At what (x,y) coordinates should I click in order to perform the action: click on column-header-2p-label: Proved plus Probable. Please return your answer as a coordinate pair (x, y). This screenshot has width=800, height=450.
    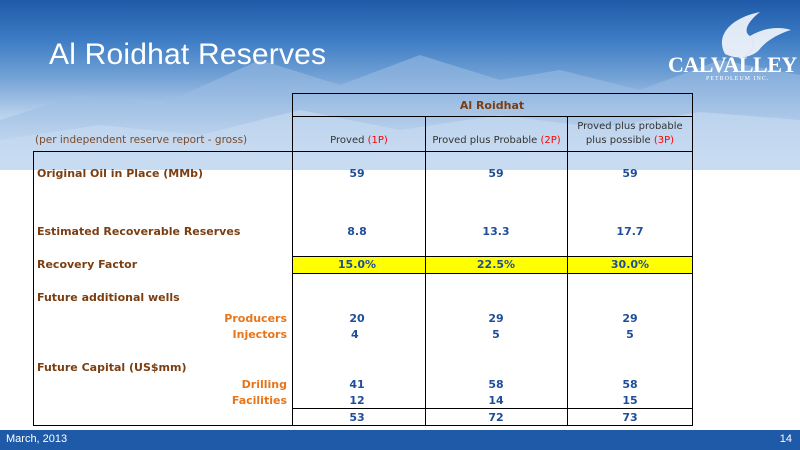
    Looking at the image, I should click on (486, 140).